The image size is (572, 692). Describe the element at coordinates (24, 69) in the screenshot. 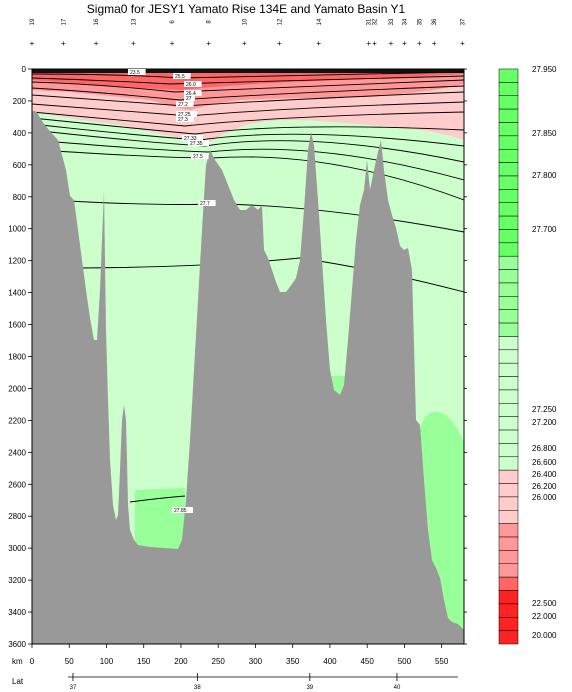

I see `y-tick-label: 0` at that location.